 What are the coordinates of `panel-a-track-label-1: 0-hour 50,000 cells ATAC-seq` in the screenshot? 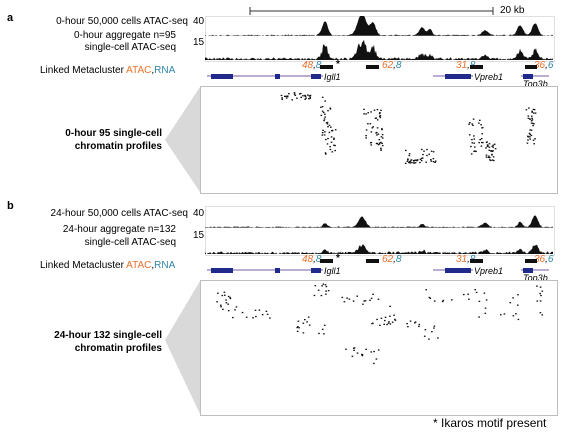 It's located at (122, 21).